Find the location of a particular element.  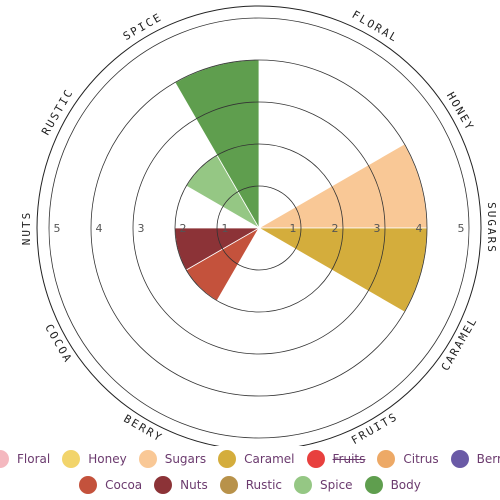

legend-item-citrus: Citrus is located at coordinates (408, 459).